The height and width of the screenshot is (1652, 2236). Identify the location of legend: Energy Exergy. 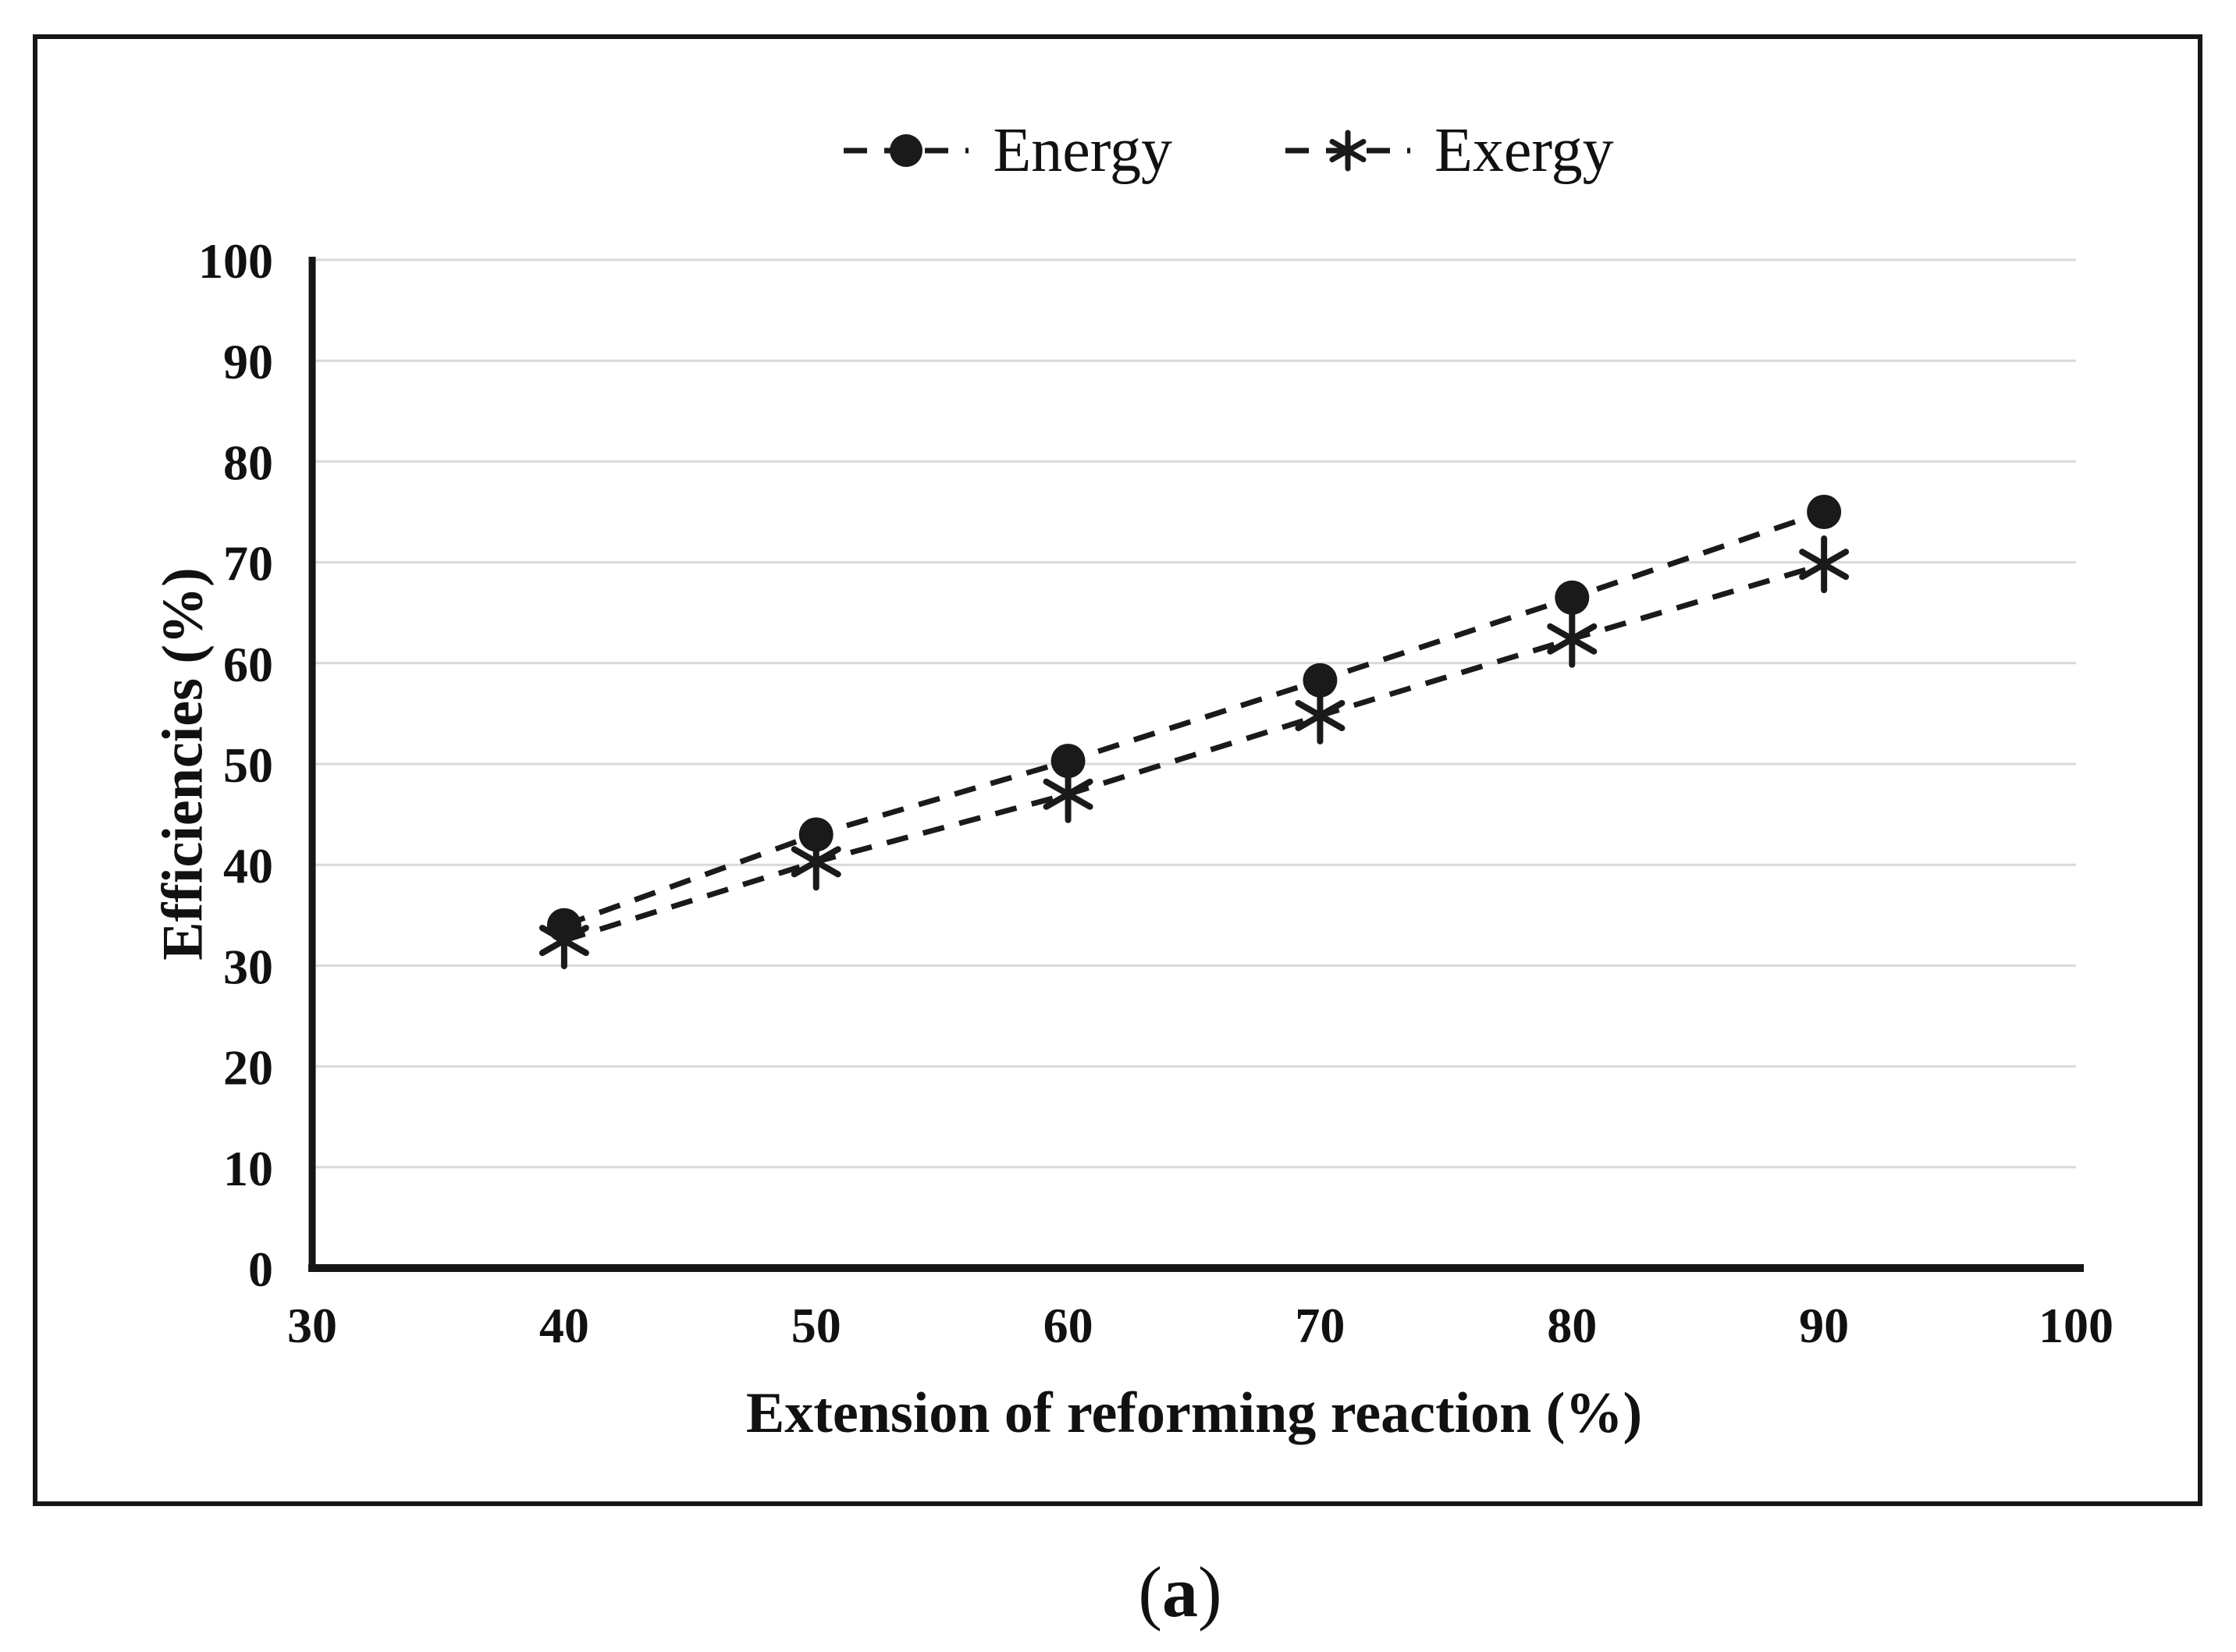
(1118, 151).